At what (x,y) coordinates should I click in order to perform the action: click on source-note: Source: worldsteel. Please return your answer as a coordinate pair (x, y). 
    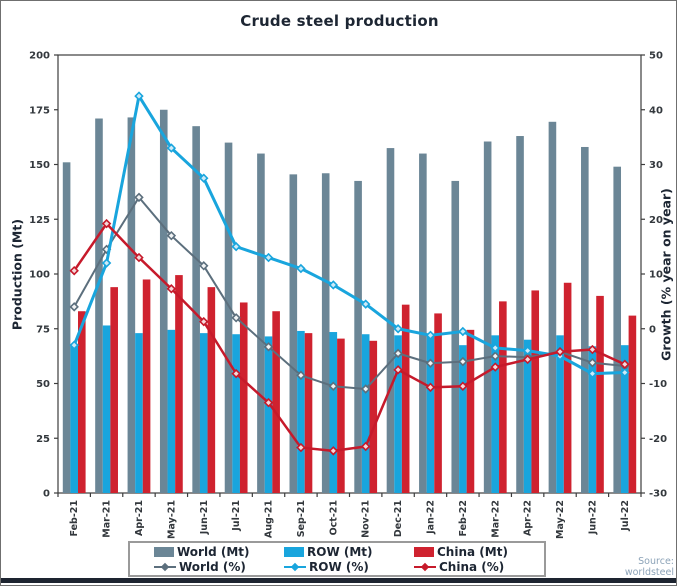
    Looking at the image, I should click on (649, 567).